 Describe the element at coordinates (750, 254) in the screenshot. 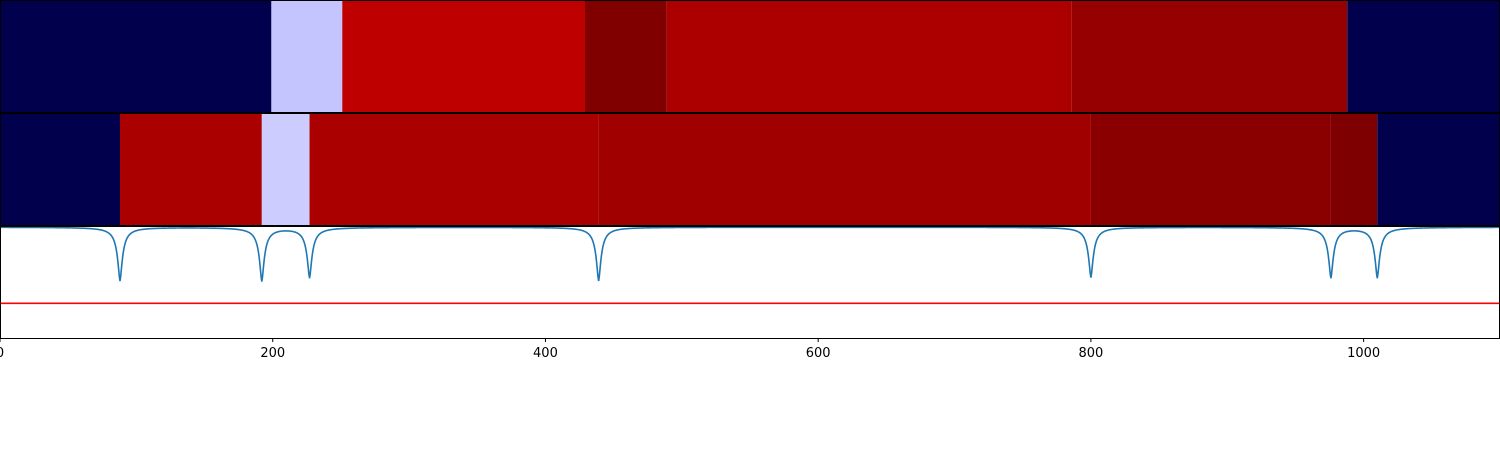

I see `signal-line` at that location.